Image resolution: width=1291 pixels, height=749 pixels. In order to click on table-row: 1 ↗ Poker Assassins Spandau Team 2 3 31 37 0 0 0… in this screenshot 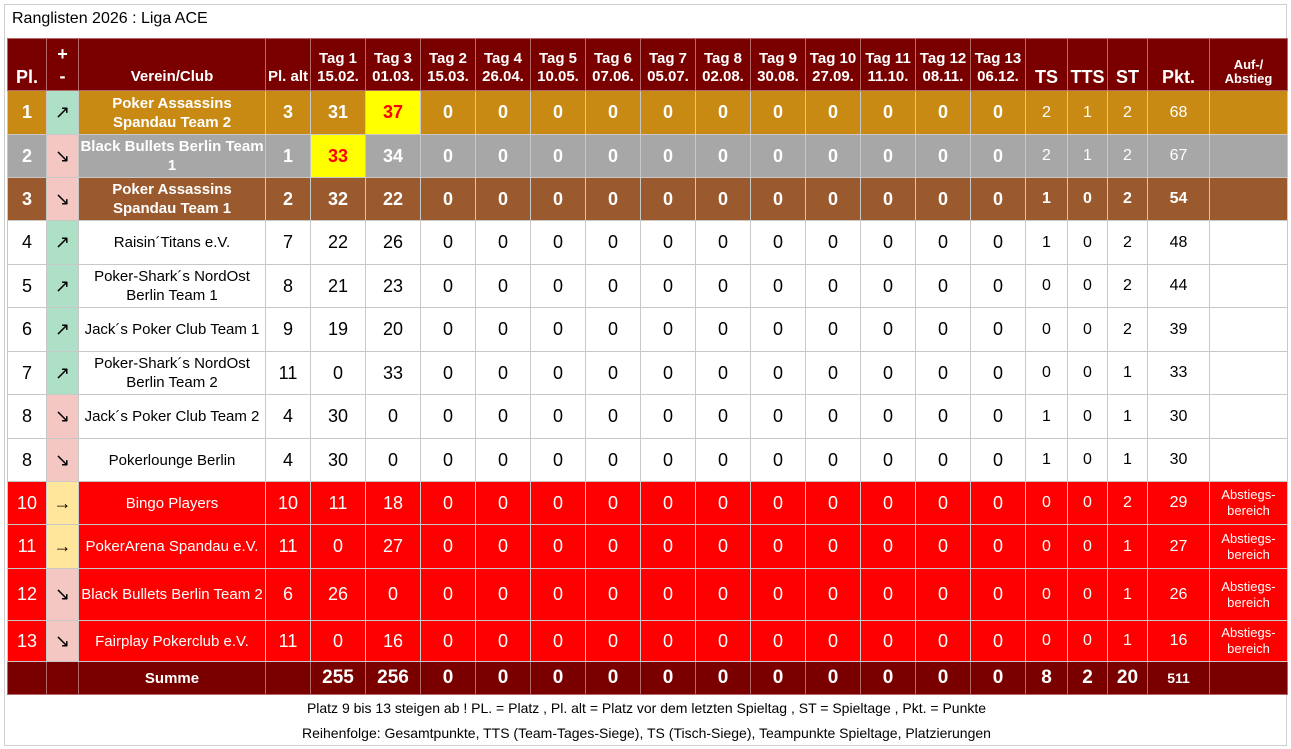, I will do `click(647, 112)`.